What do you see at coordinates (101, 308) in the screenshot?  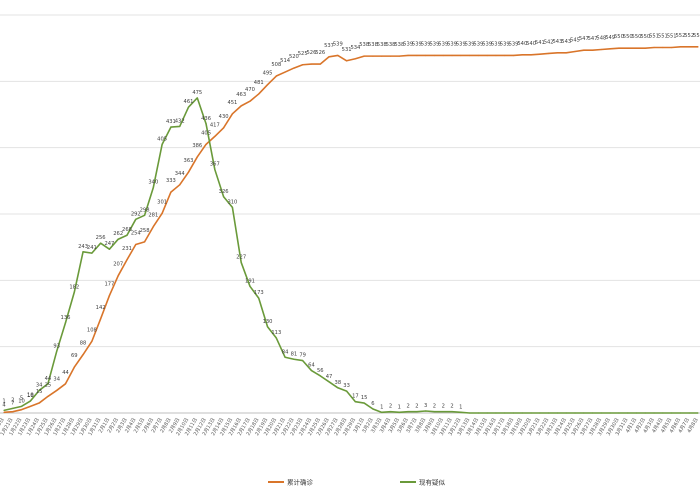 I see `data-label: 142` at bounding box center [101, 308].